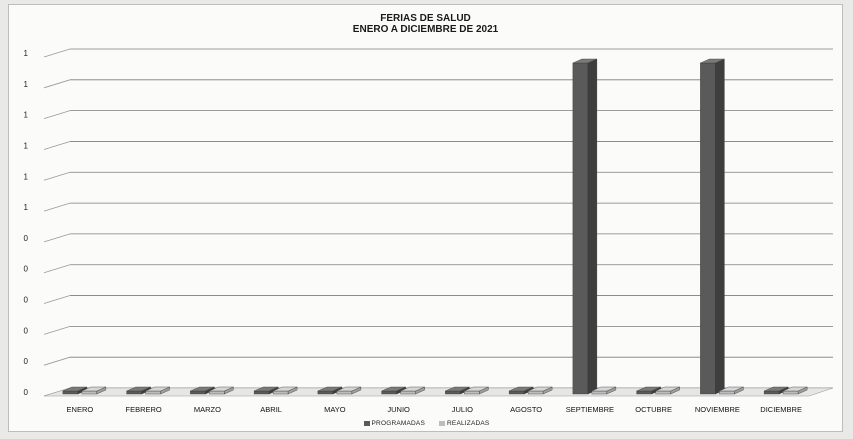  Describe the element at coordinates (526, 409) in the screenshot. I see `x-tick-label: AGOSTO` at that location.